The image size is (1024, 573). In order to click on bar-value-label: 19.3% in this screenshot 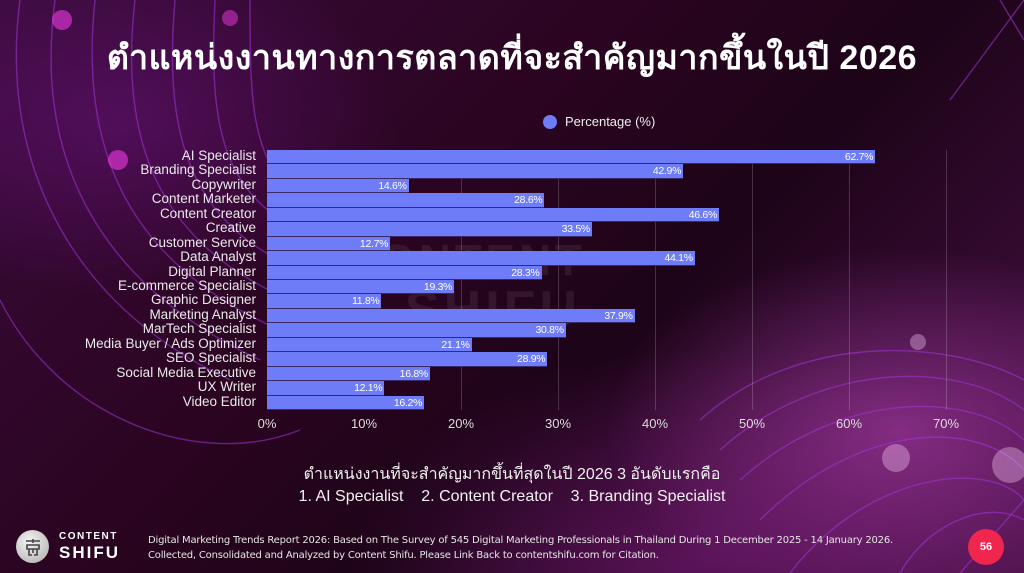, I will do `click(438, 287)`.